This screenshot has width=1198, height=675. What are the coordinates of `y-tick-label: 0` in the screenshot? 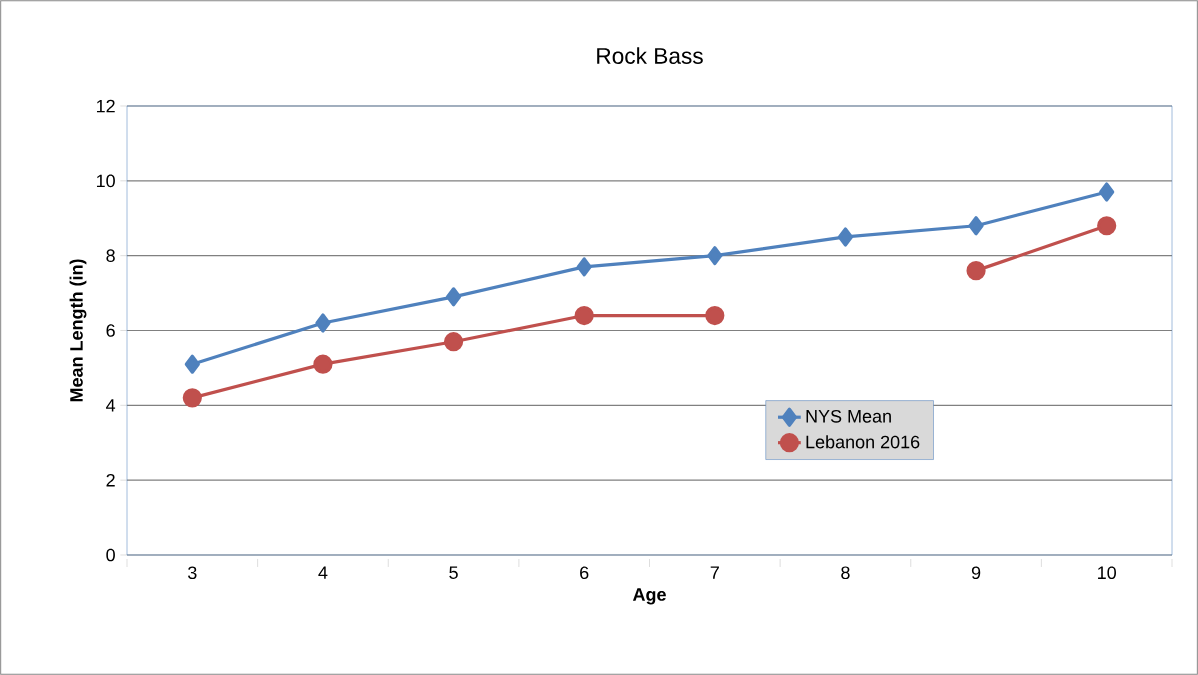 It's located at (110, 555).